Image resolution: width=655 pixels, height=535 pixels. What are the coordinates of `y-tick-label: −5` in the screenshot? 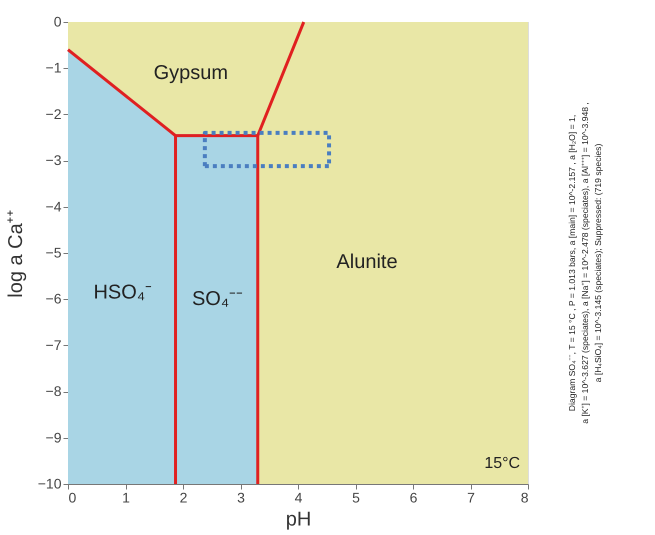 It's located at (54, 252).